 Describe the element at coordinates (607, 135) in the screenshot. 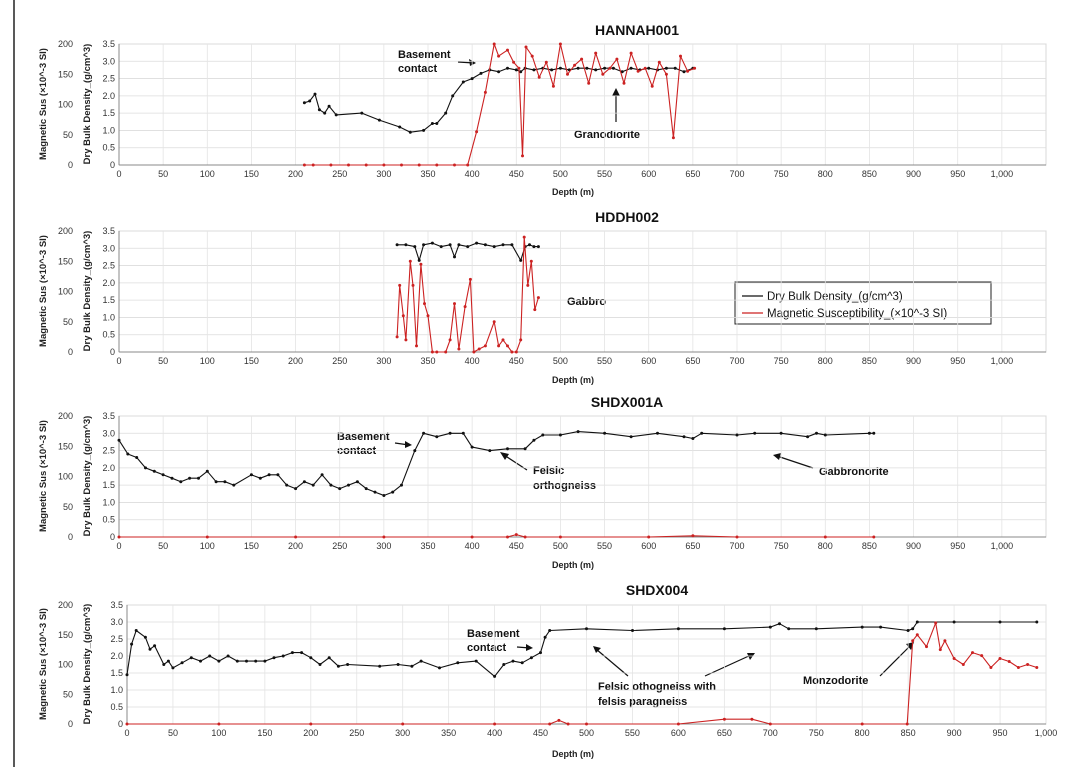

I see `annotation-granodiorite: Granodiorite` at that location.